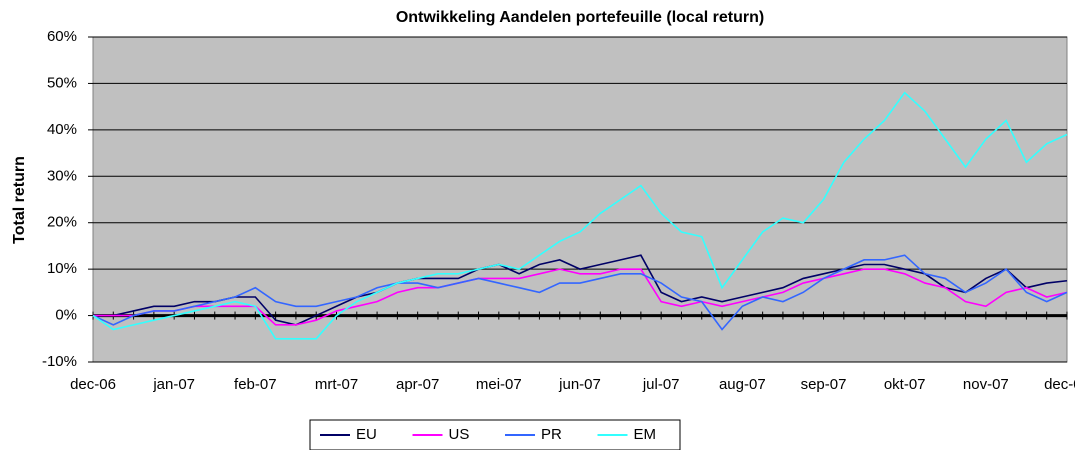 This screenshot has width=1075, height=455. What do you see at coordinates (579, 384) in the screenshot?
I see `x-tick-label: jun-07` at bounding box center [579, 384].